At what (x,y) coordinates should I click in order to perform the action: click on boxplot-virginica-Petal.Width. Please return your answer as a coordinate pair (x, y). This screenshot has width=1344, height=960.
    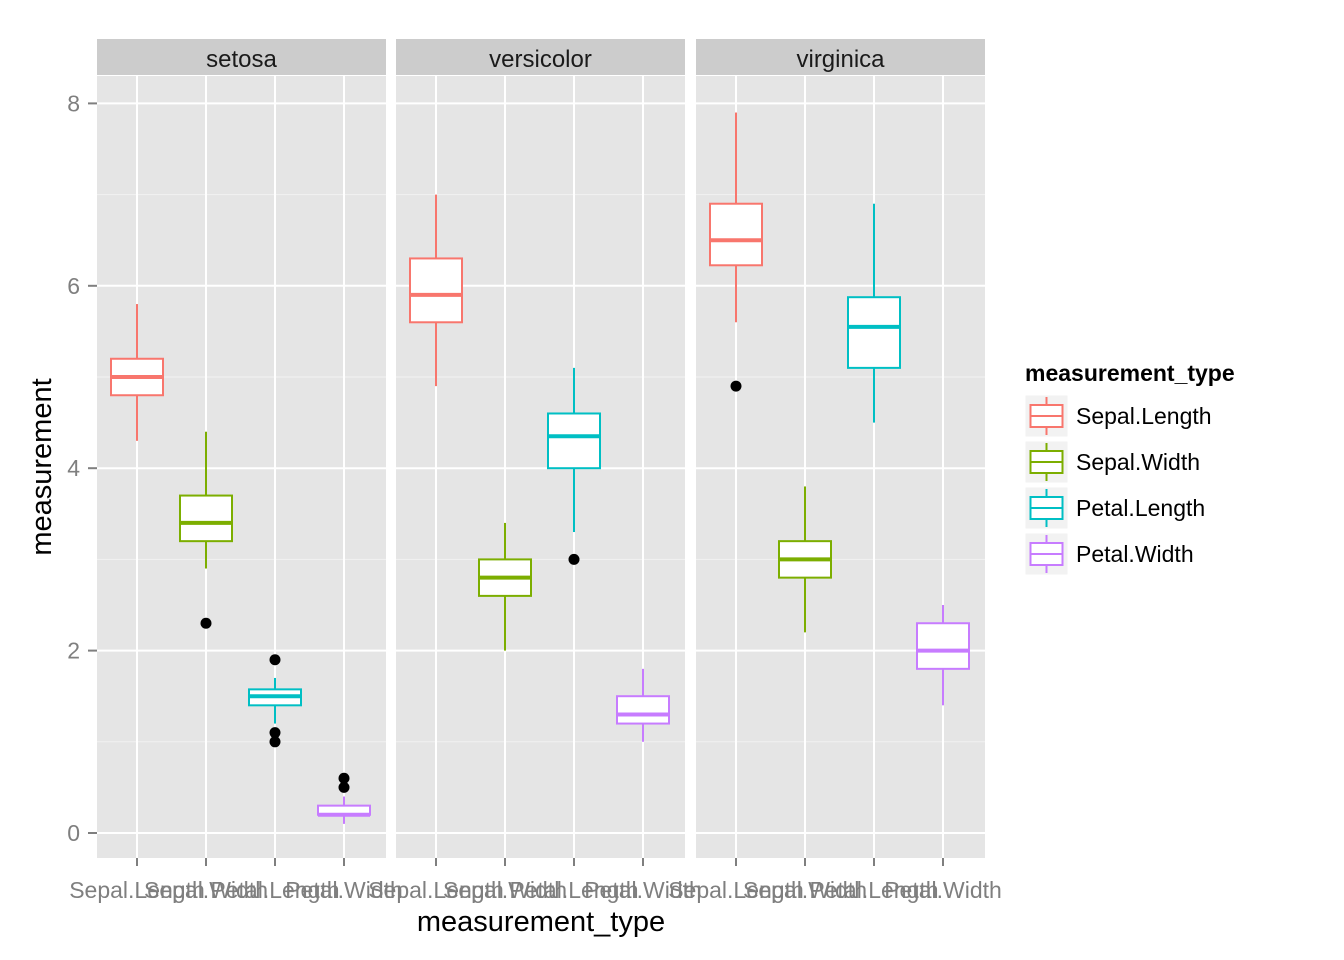
    Looking at the image, I should click on (943, 655).